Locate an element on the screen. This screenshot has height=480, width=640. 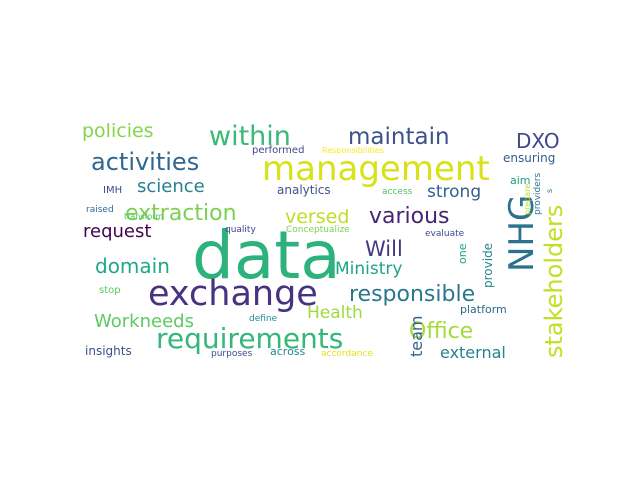
word-platform: platform is located at coordinates (483, 309).